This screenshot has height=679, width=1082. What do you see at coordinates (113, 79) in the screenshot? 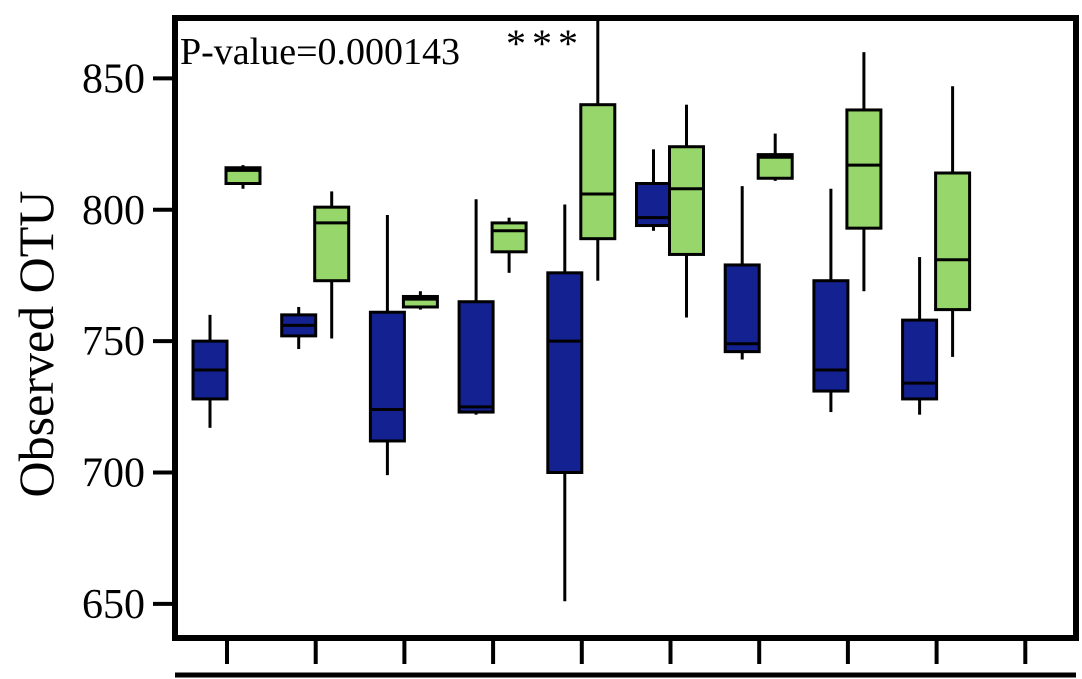
I see `y-tick-label: 850` at bounding box center [113, 79].